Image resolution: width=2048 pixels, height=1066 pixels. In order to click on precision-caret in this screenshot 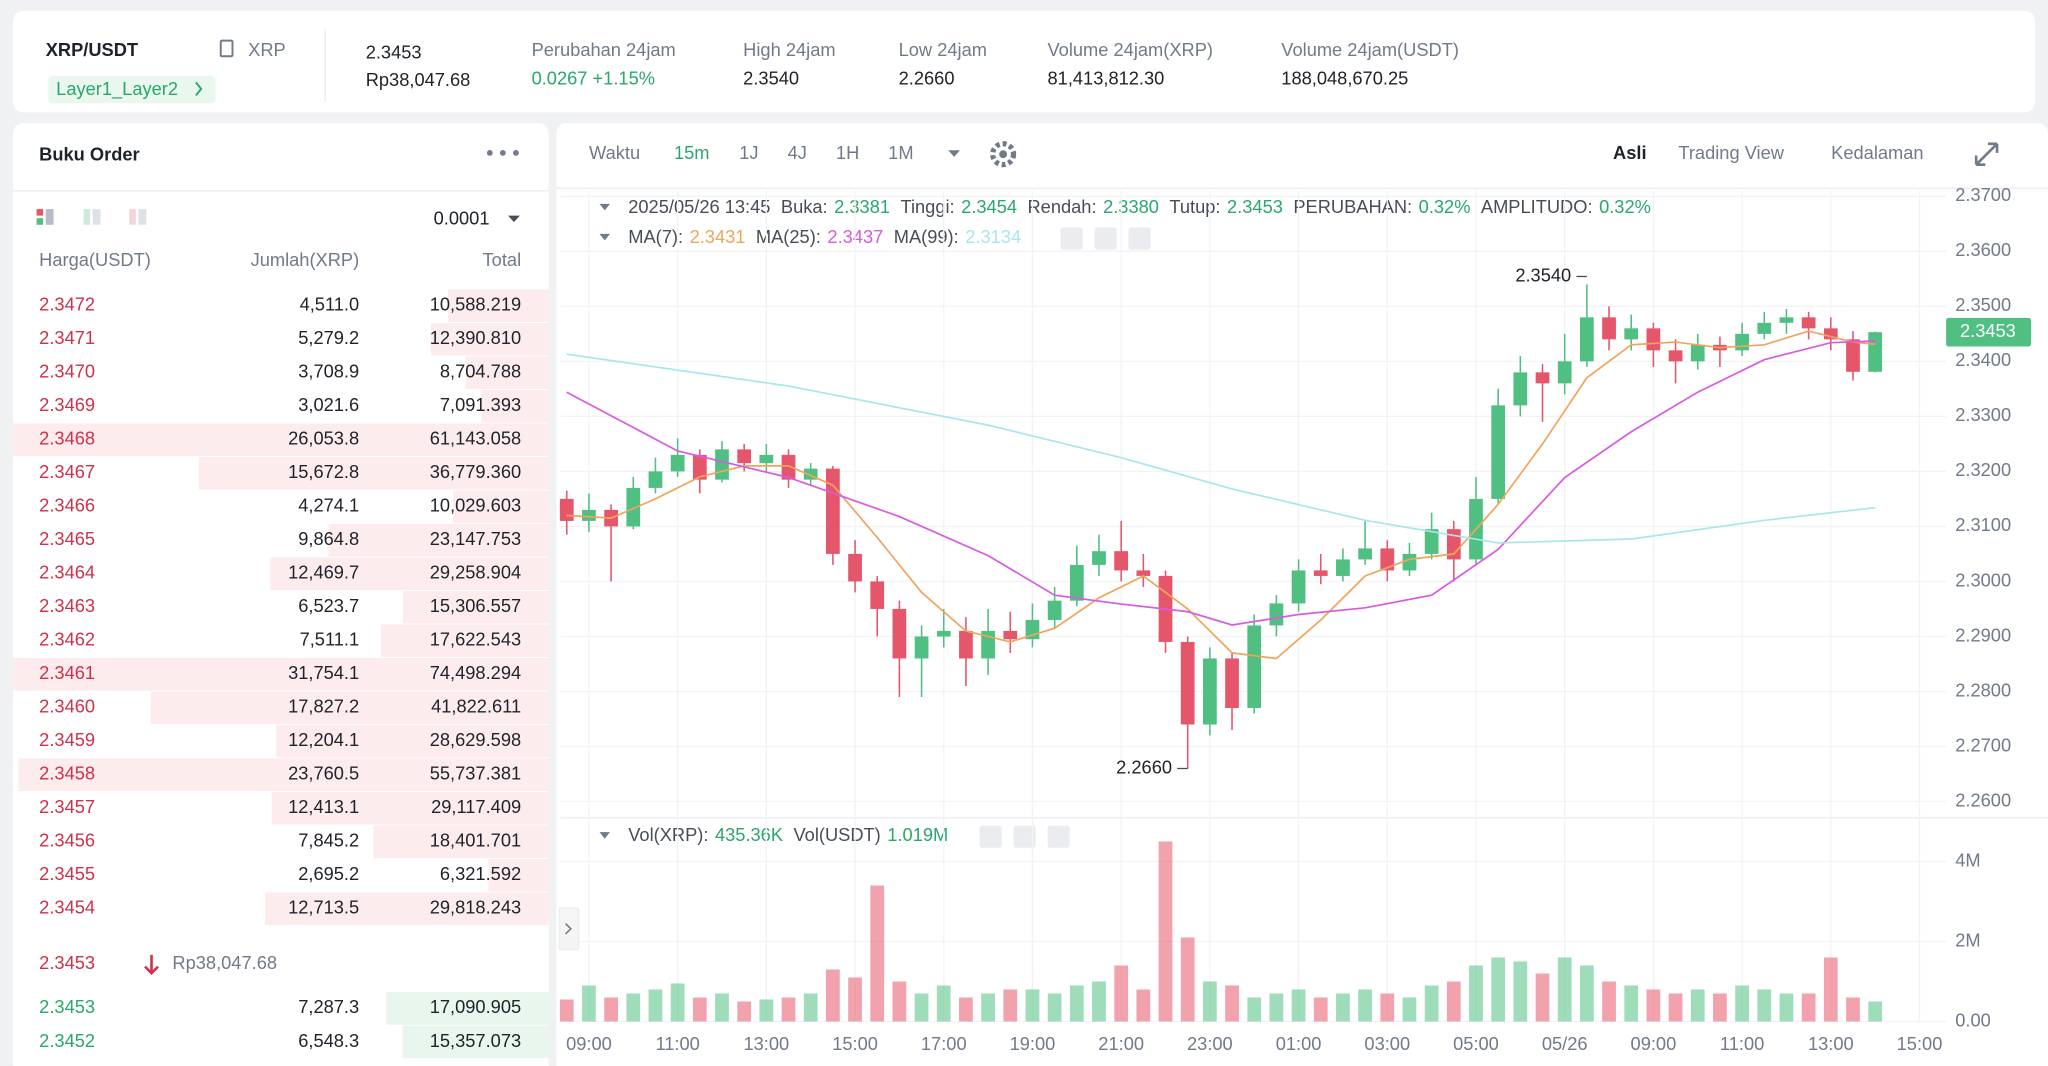, I will do `click(514, 219)`.